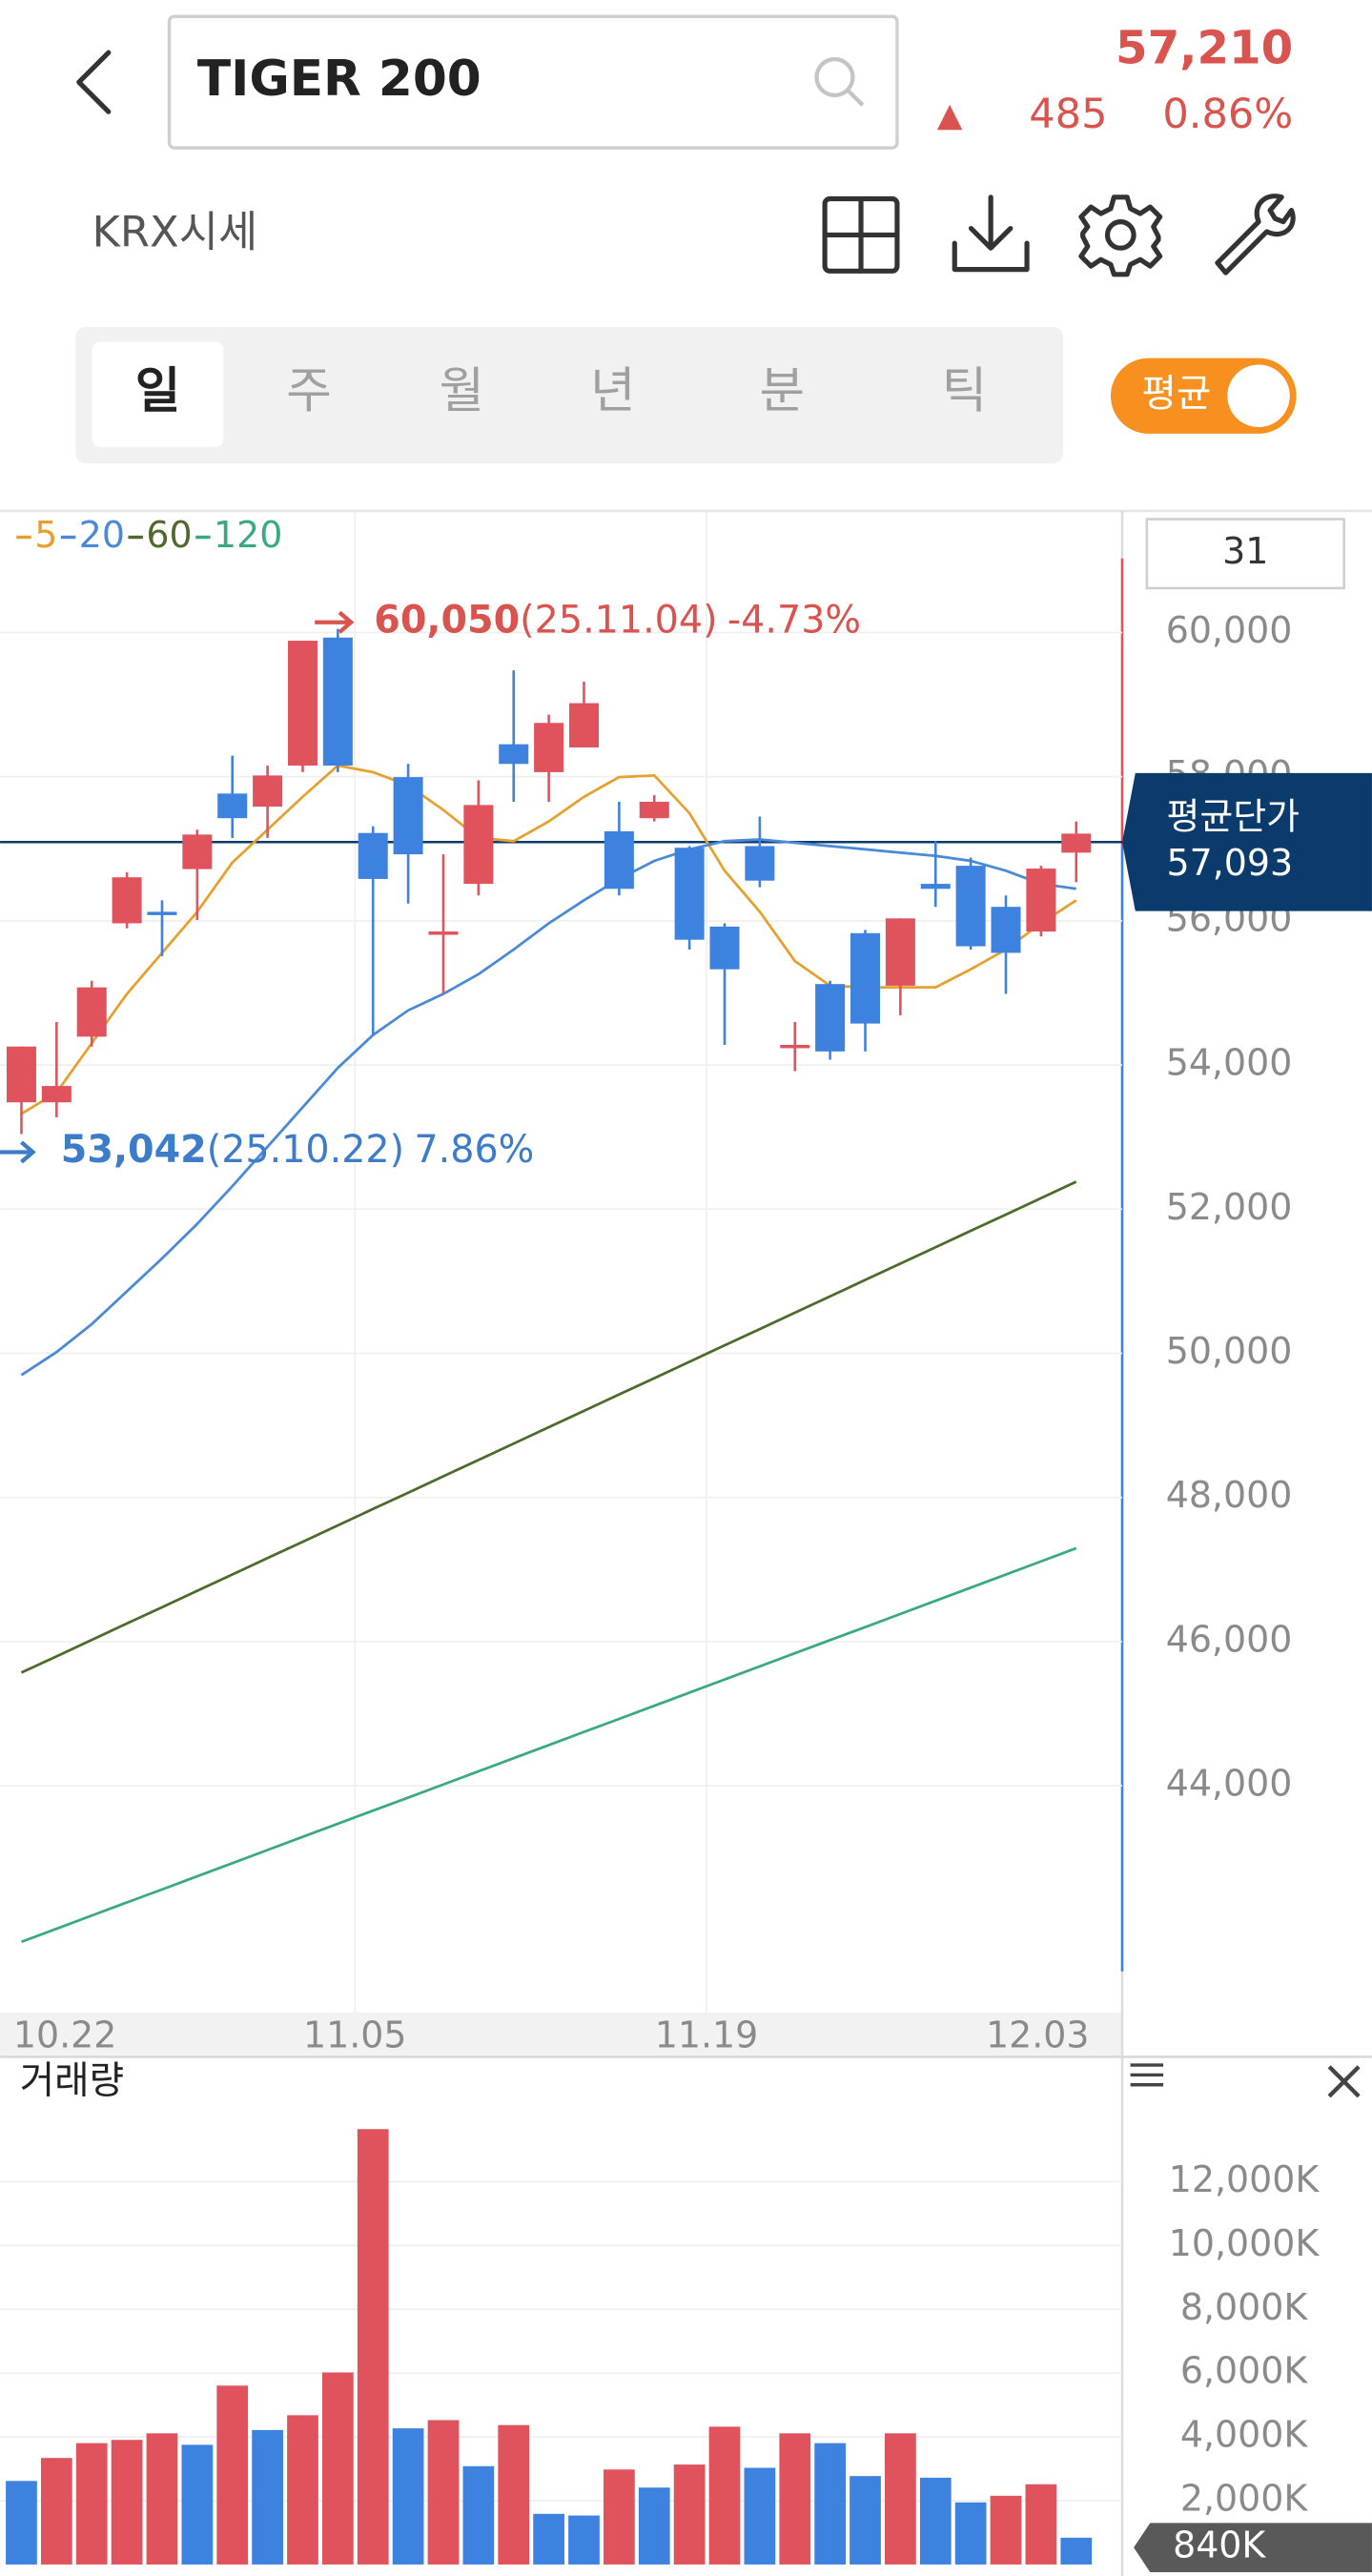 The width and height of the screenshot is (1372, 2576). What do you see at coordinates (618, 620) in the screenshot?
I see `annotation-date: (25.11.04)` at bounding box center [618, 620].